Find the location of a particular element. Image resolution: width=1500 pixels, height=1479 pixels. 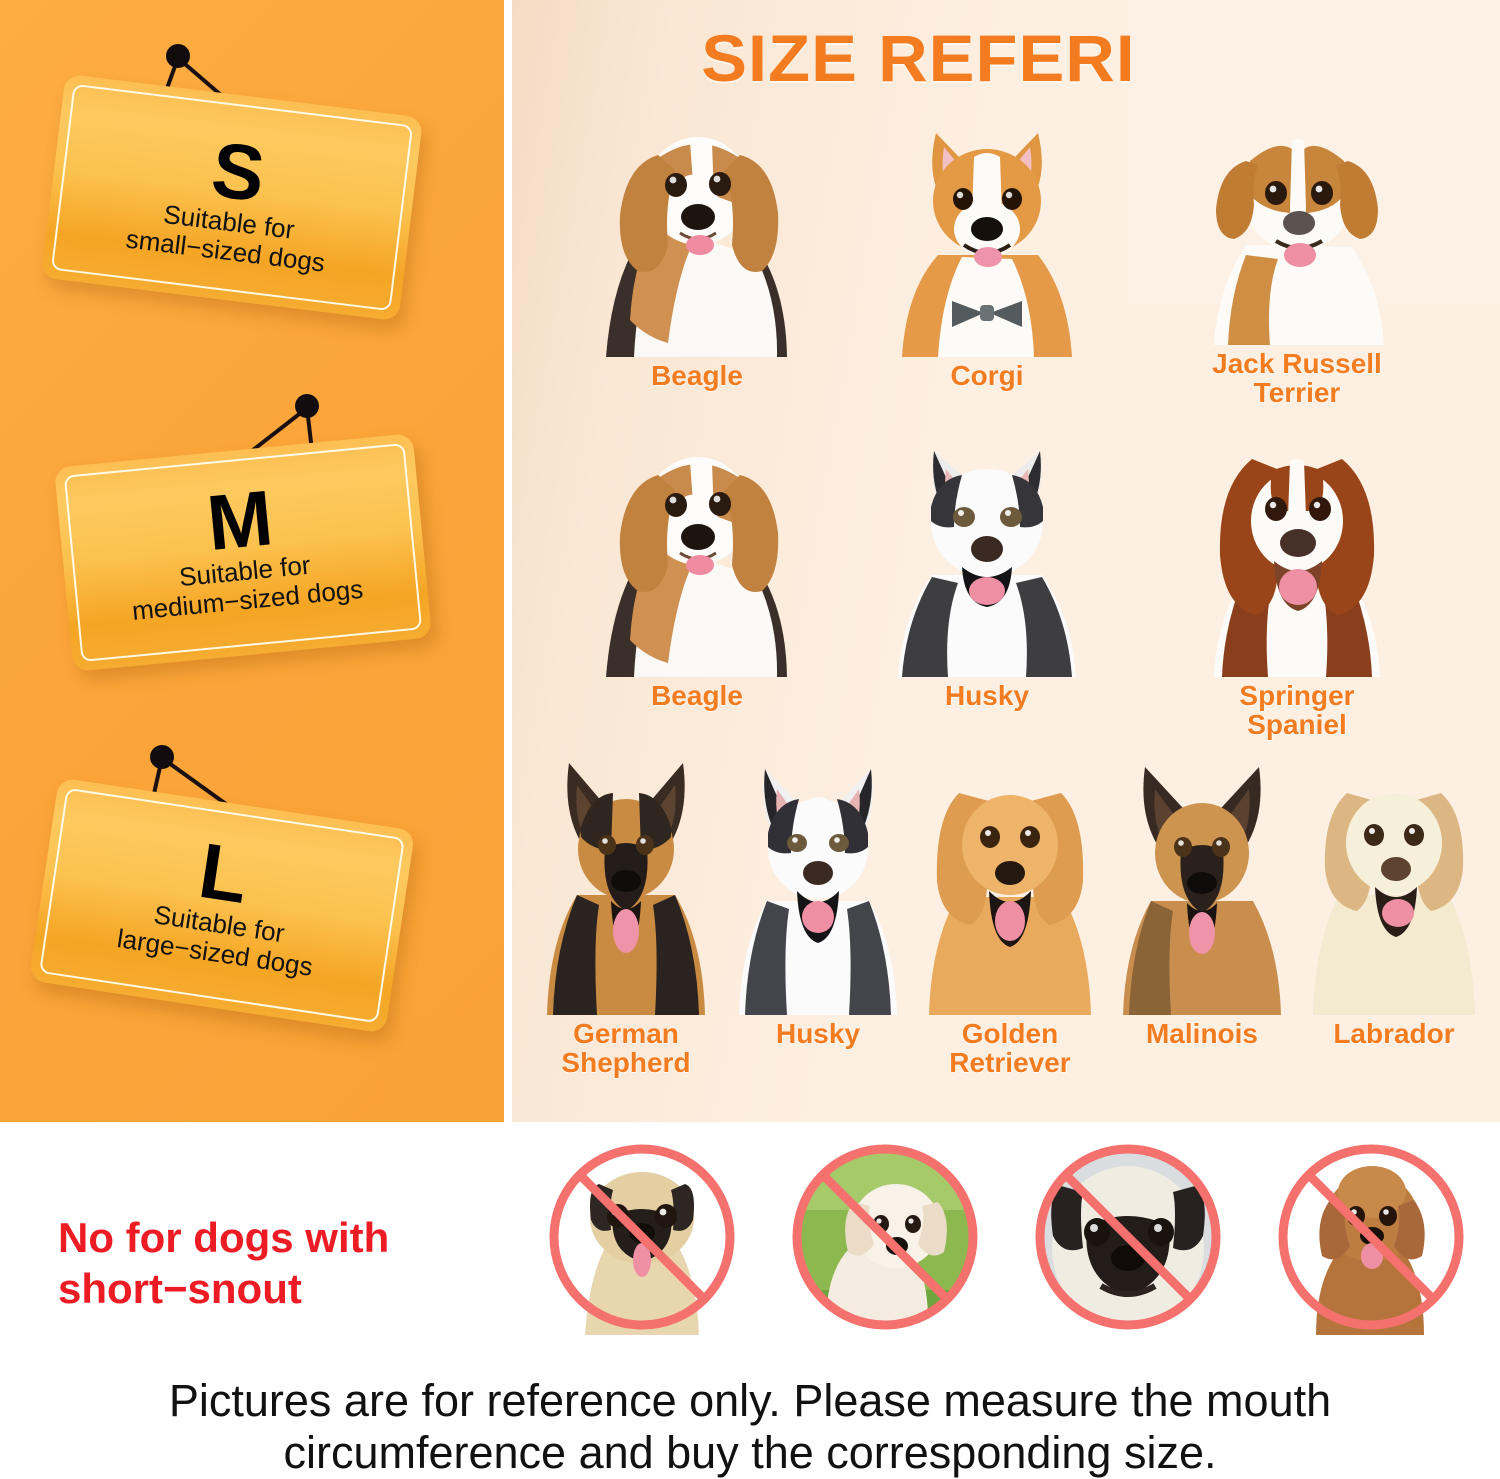

breed-cell-jack-russell-terrier: Jack Russell Terrier is located at coordinates (1297, 256).